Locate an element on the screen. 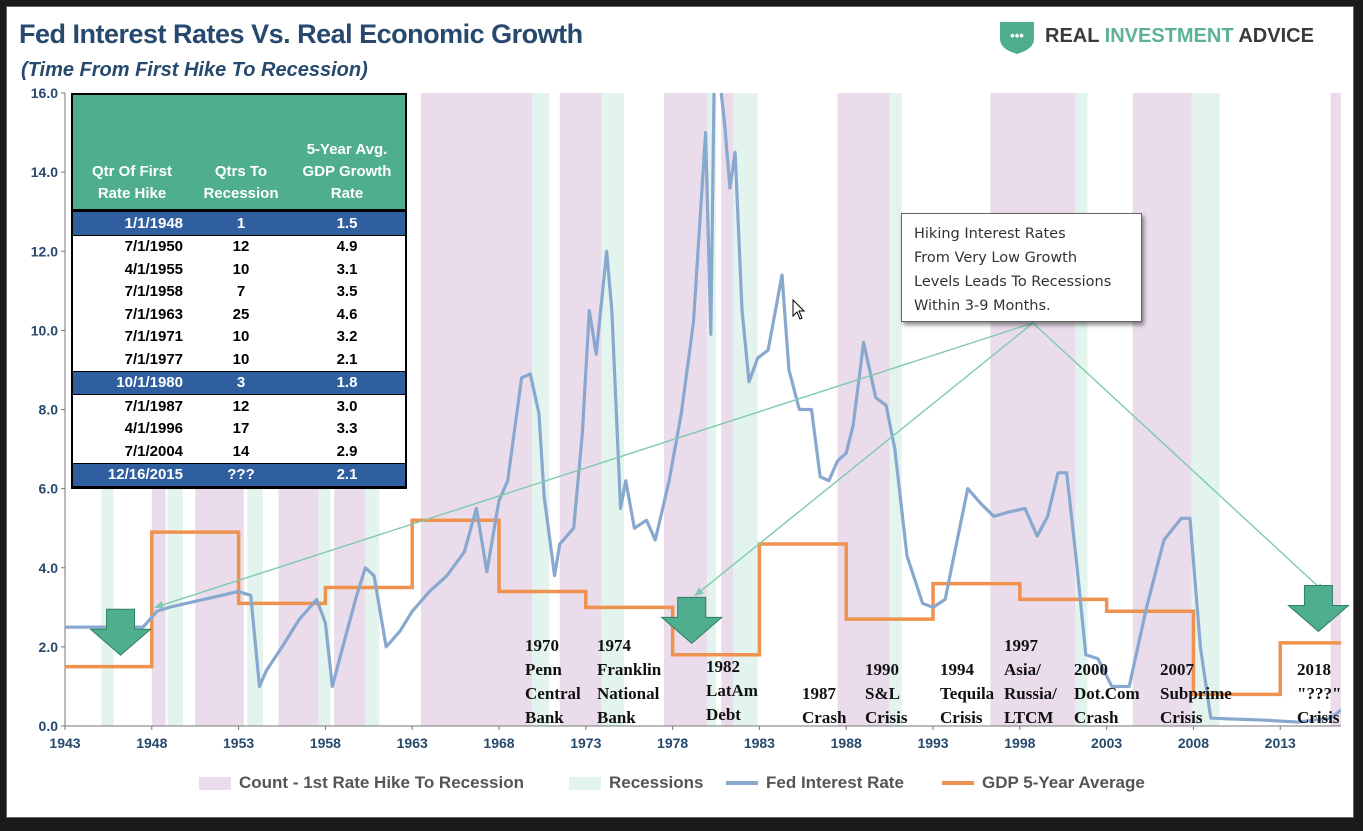 The image size is (1363, 831). cell-gdp: 3.1 is located at coordinates (347, 269).